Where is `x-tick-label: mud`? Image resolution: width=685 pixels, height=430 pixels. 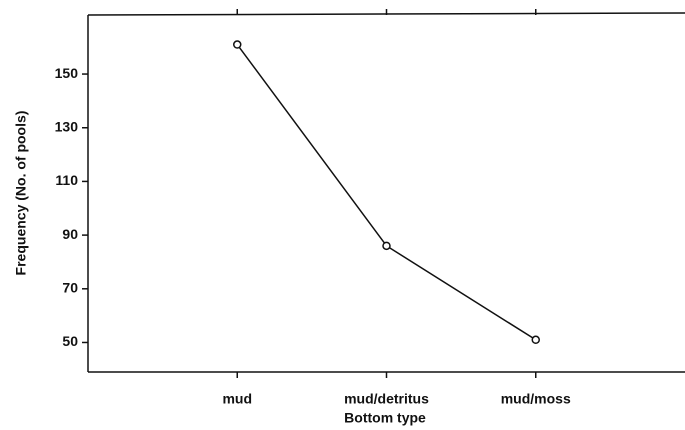 x-tick-label: mud is located at coordinates (237, 399).